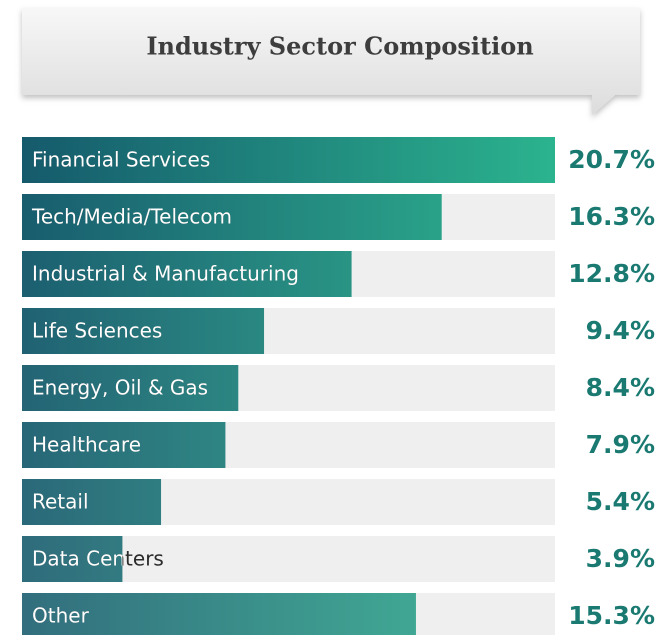  Describe the element at coordinates (620, 501) in the screenshot. I see `value-label: 5.4%` at that location.